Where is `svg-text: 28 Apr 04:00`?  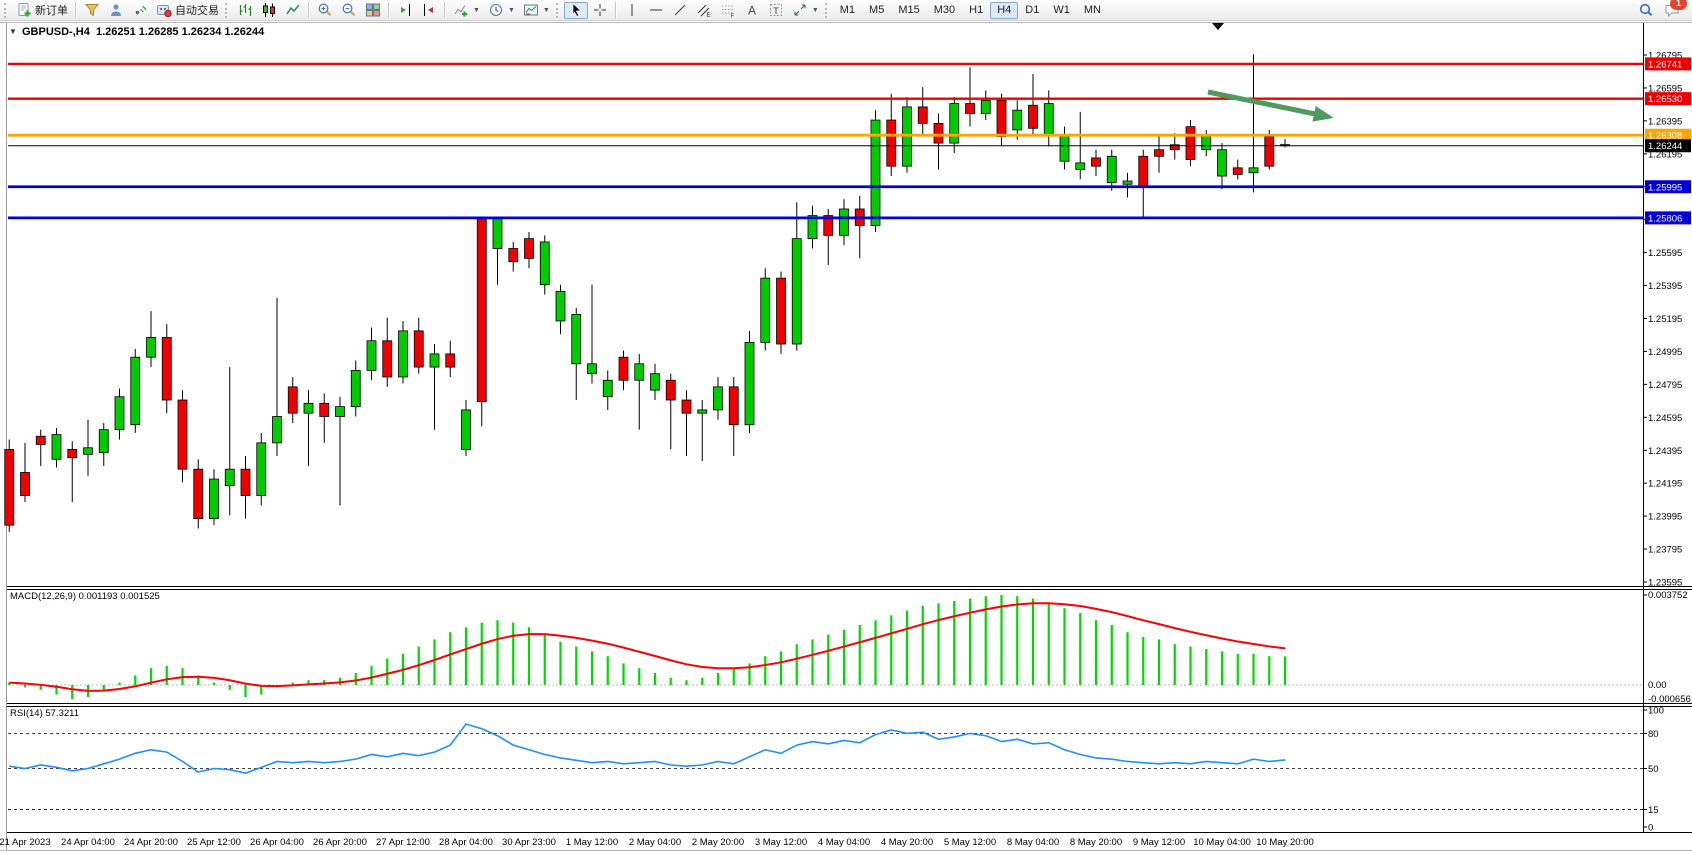 svg-text: 28 Apr 04:00 is located at coordinates (466, 842).